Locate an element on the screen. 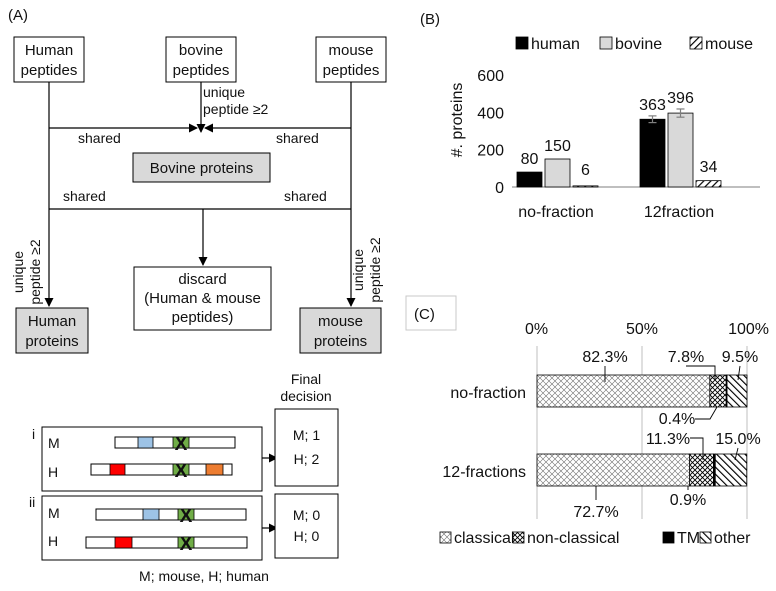 The width and height of the screenshot is (776, 591). chart-b-value-mouse-1: 34 is located at coordinates (709, 167).